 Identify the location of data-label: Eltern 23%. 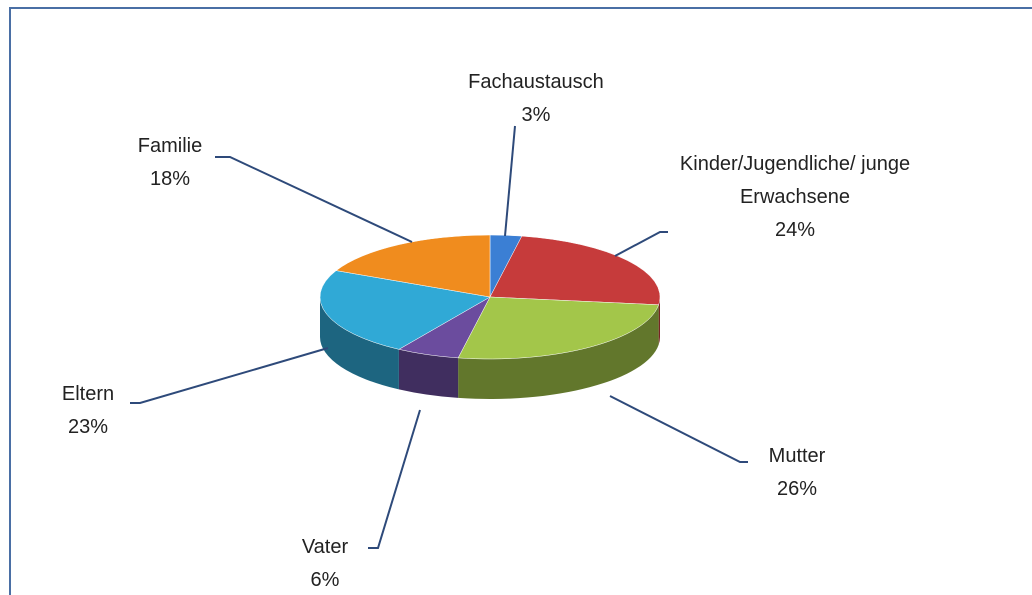
(88, 411).